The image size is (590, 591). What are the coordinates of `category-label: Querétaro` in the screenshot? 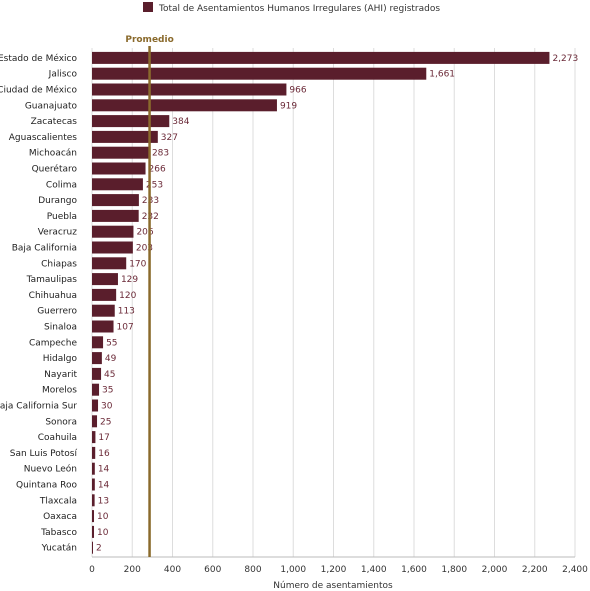 It's located at (55, 169).